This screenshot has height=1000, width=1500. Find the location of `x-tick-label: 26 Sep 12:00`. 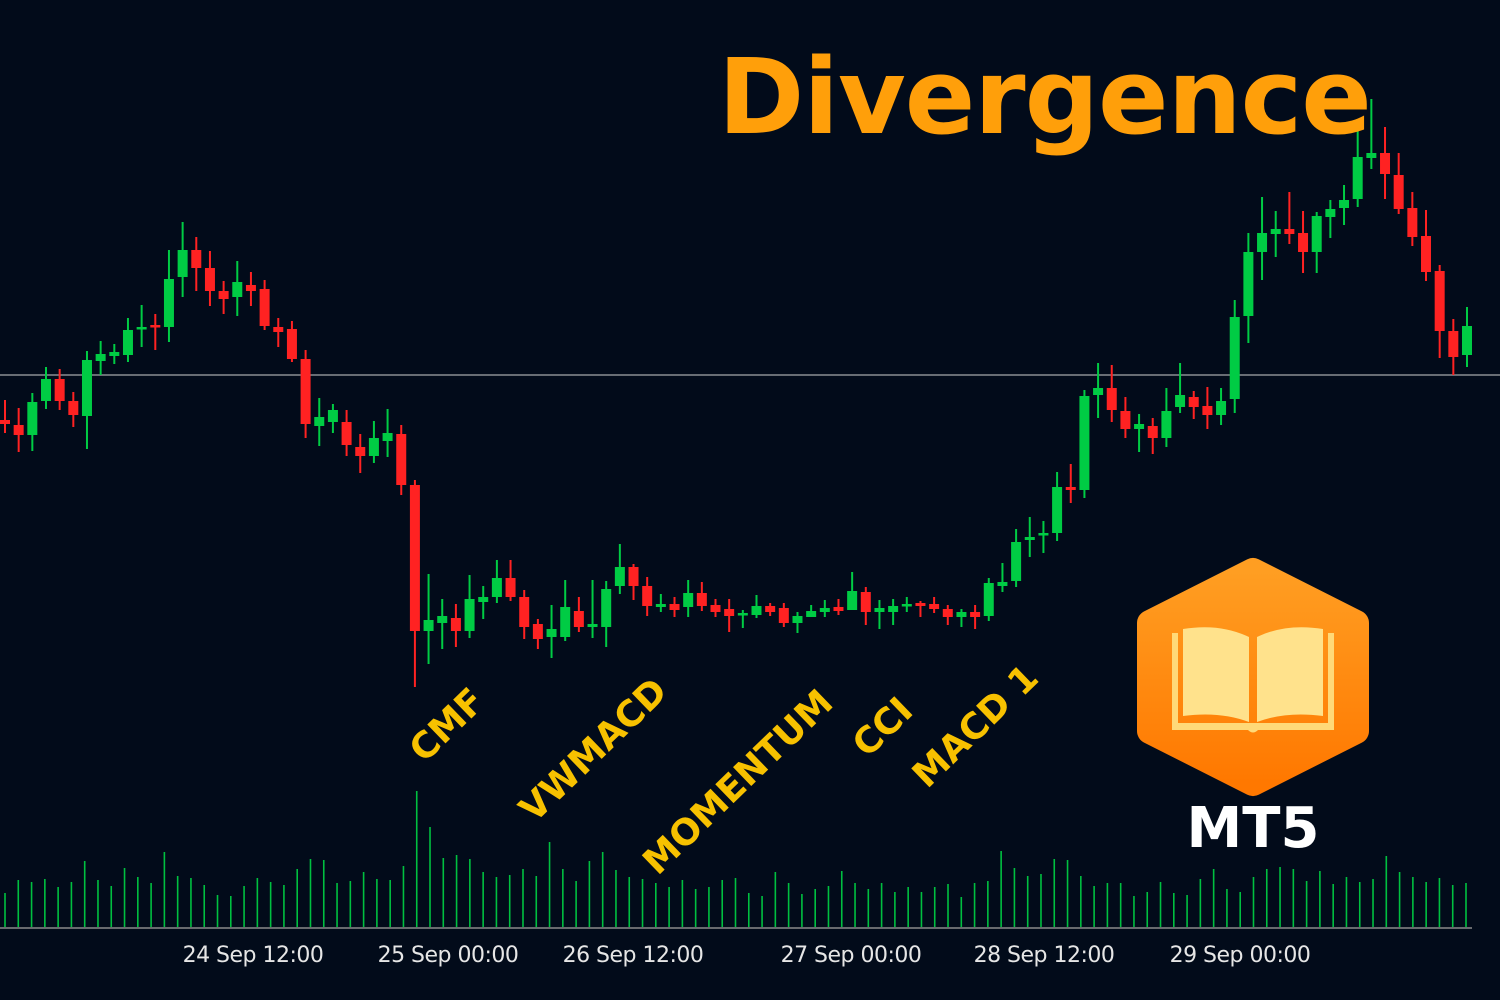

x-tick-label: 26 Sep 12:00 is located at coordinates (633, 955).